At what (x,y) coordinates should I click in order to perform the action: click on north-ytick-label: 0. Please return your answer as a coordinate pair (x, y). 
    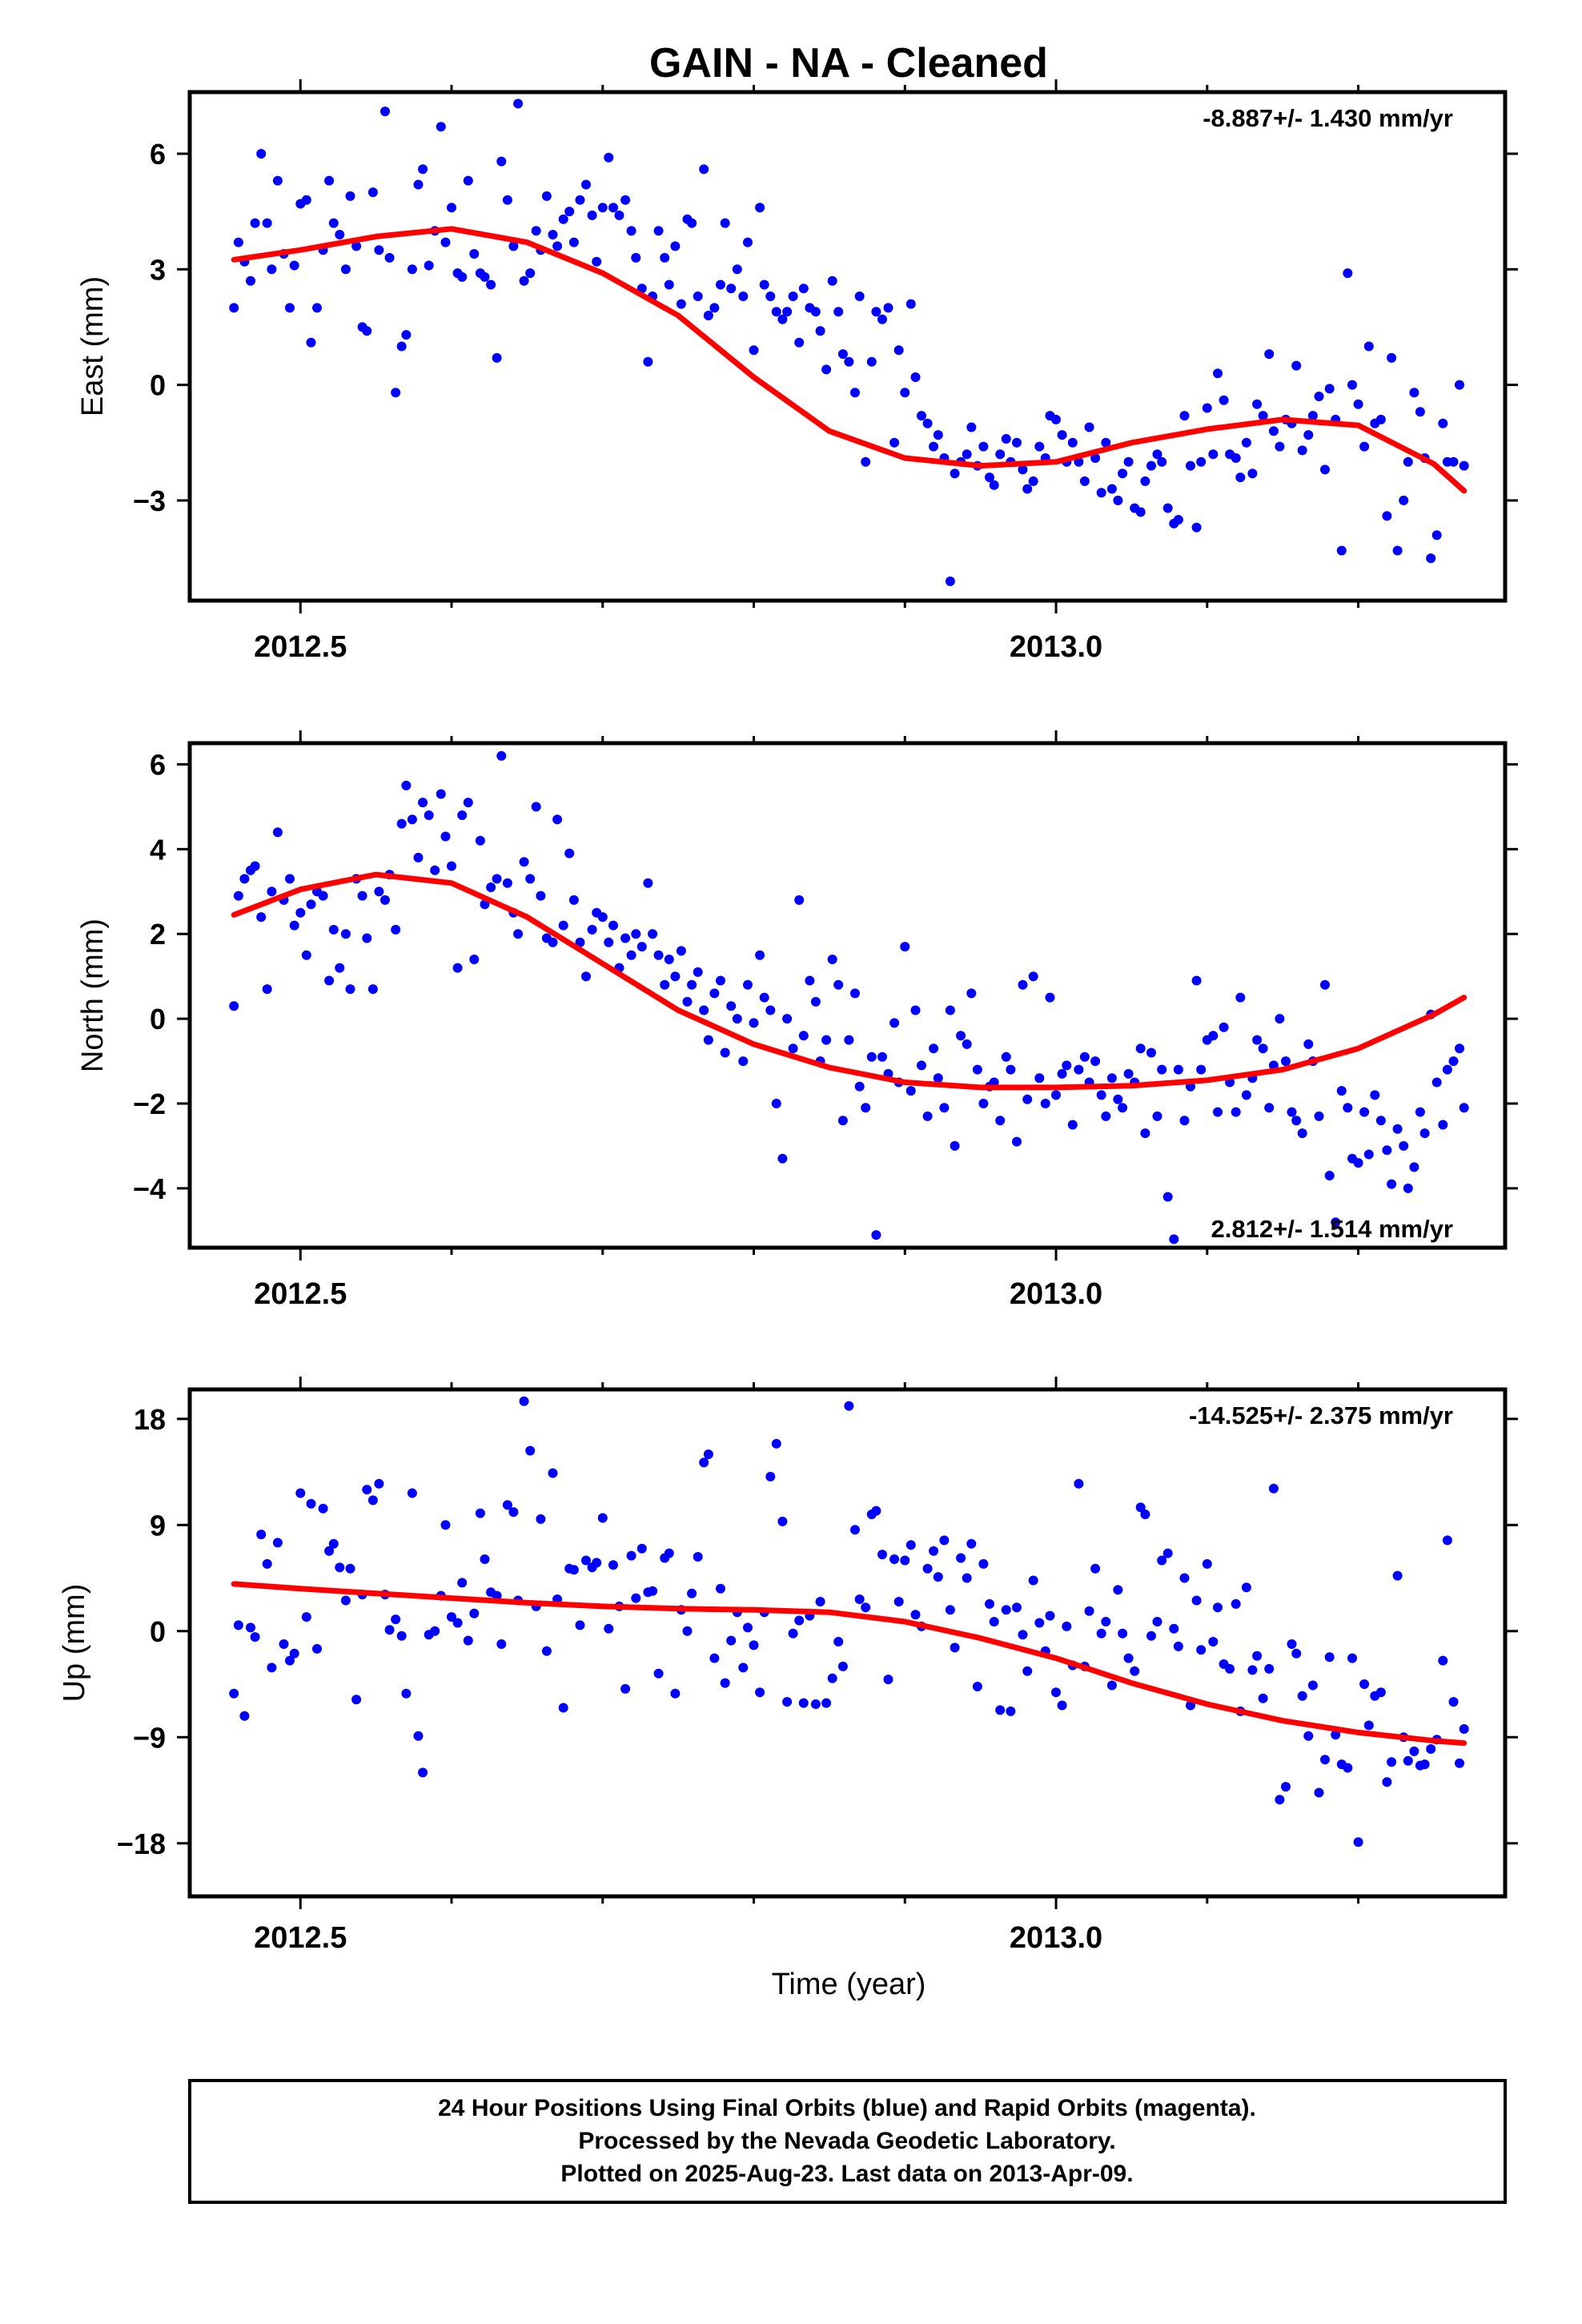
    Looking at the image, I should click on (158, 1019).